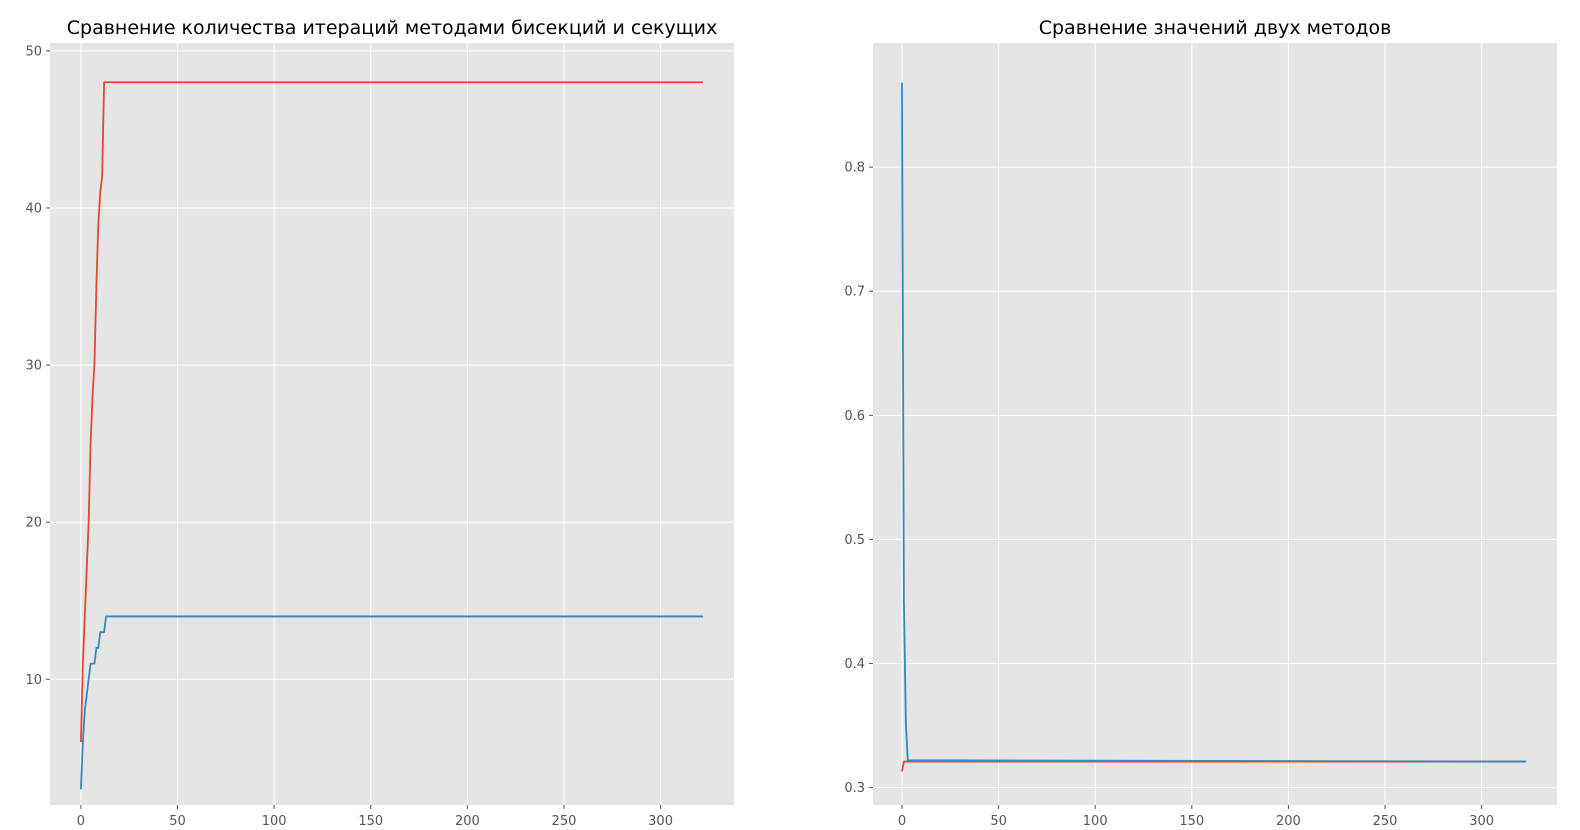 Image resolution: width=1580 pixels, height=830 pixels. What do you see at coordinates (854, 788) in the screenshot?
I see `y-tick-label: 0.3` at bounding box center [854, 788].